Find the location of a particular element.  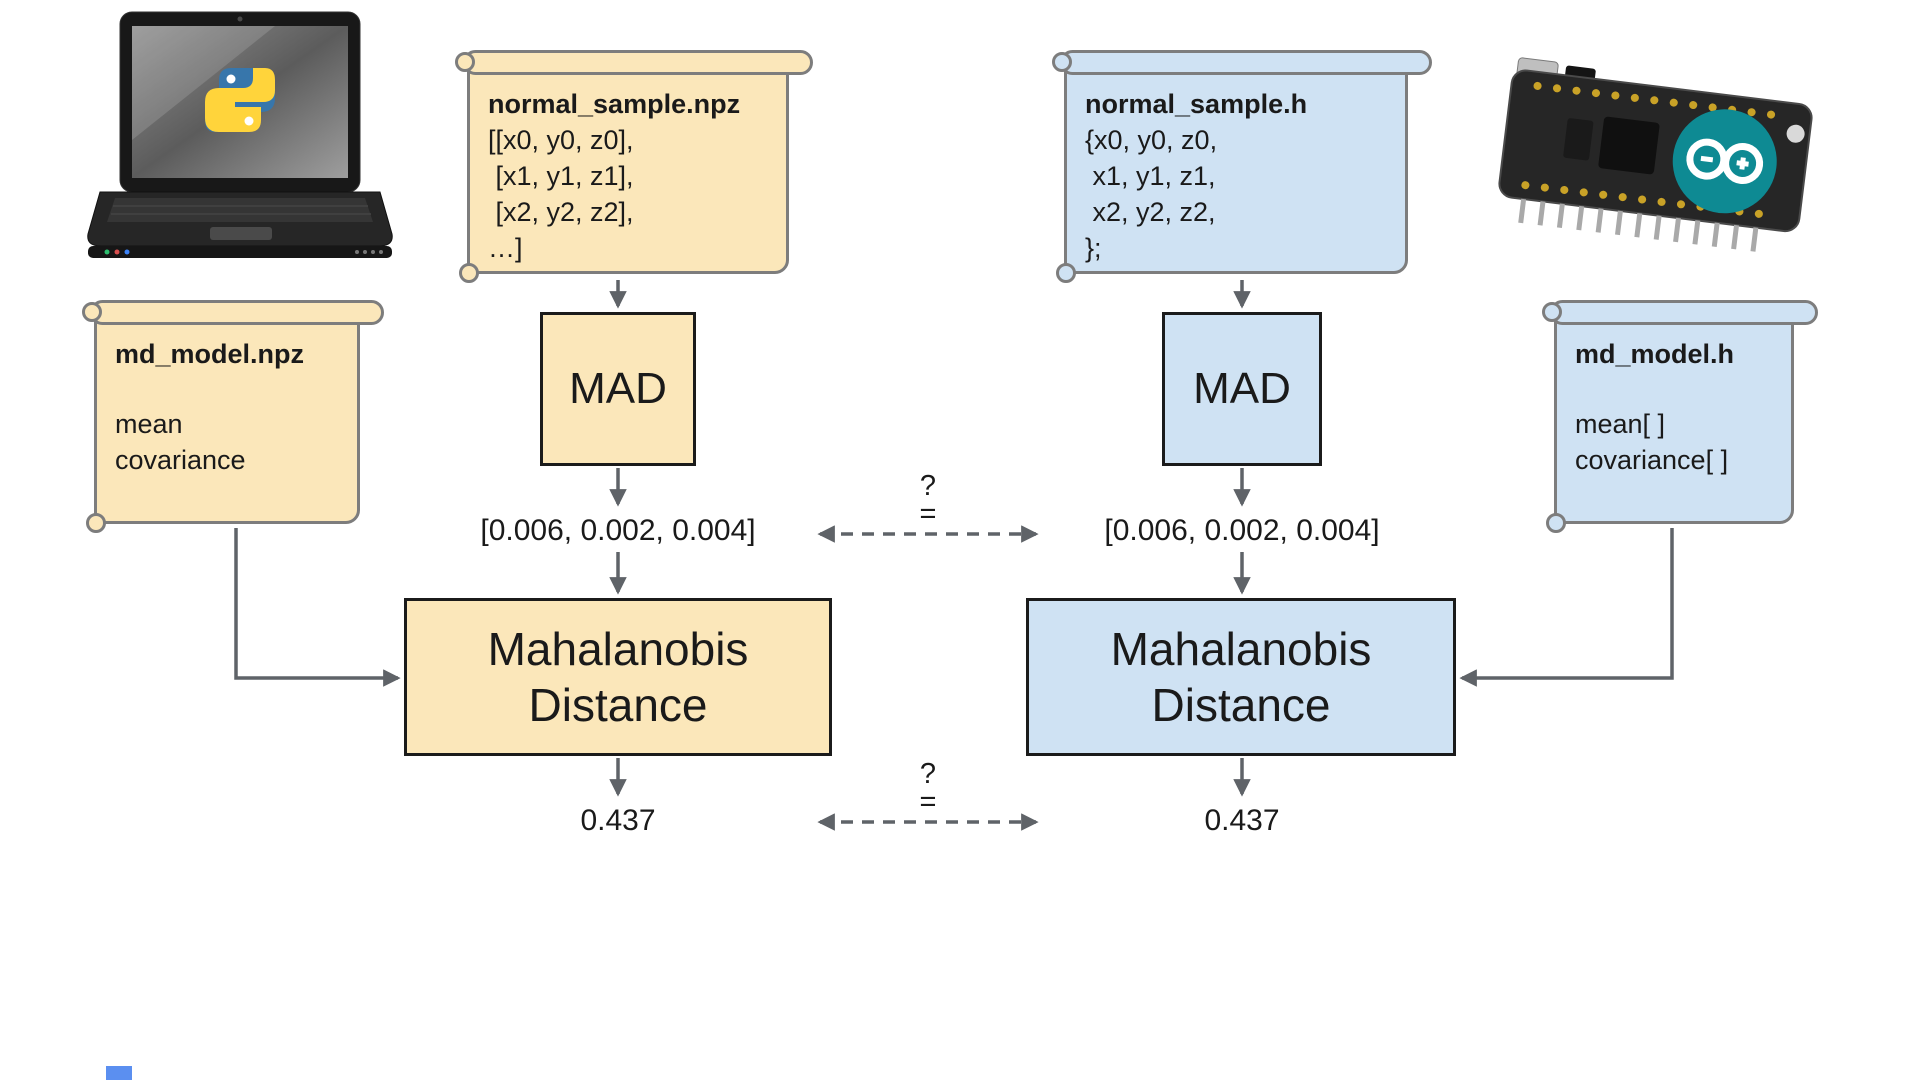

scroll-title: normal_sample.npz is located at coordinates (614, 104).